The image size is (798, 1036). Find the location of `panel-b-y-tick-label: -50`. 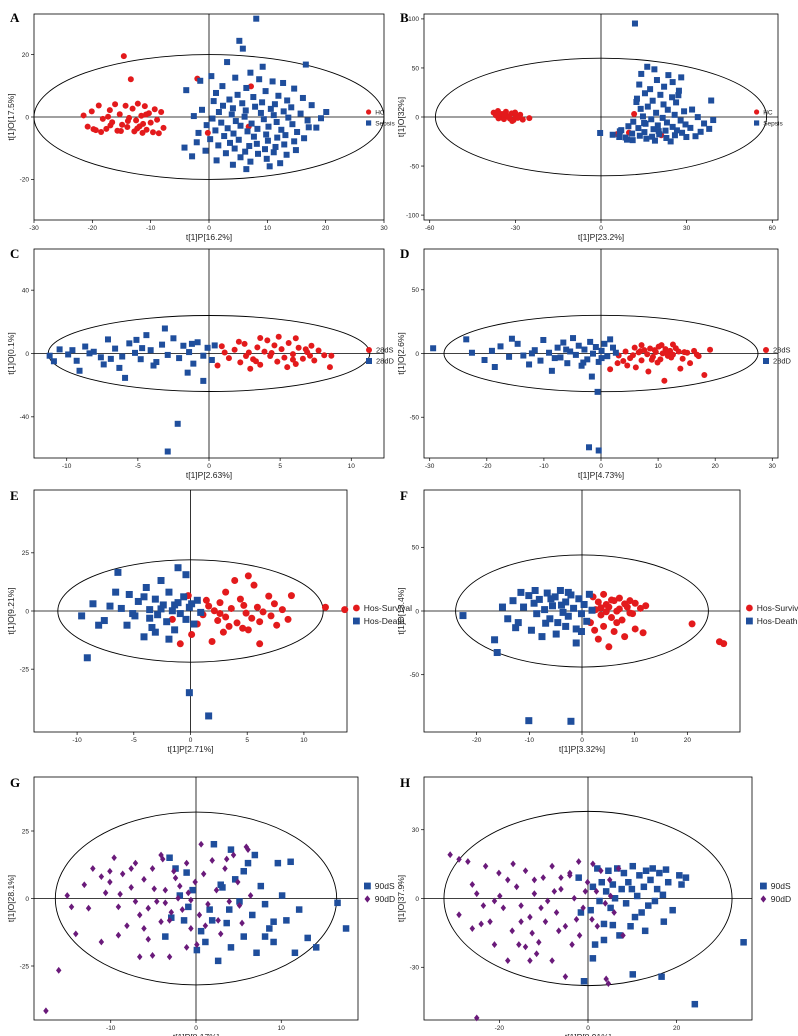

panel-b-y-tick-label: -50 is located at coordinates (415, 166).